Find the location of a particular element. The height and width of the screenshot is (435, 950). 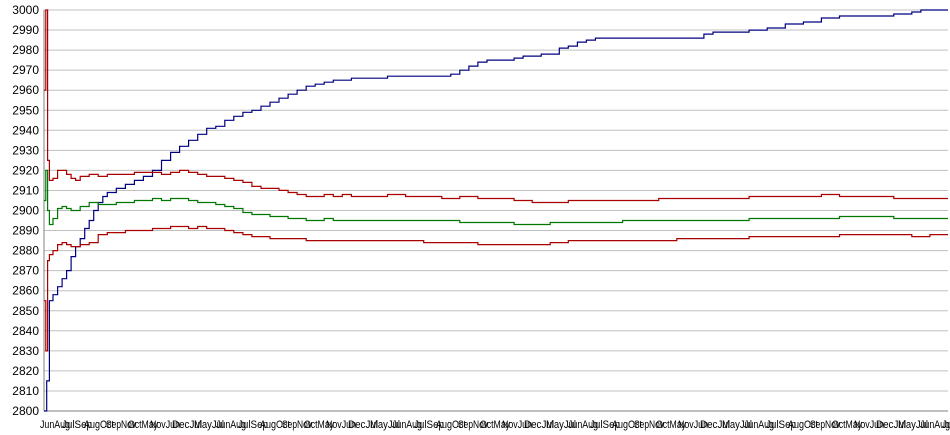

y-tick-label: 2920 is located at coordinates (25, 170).